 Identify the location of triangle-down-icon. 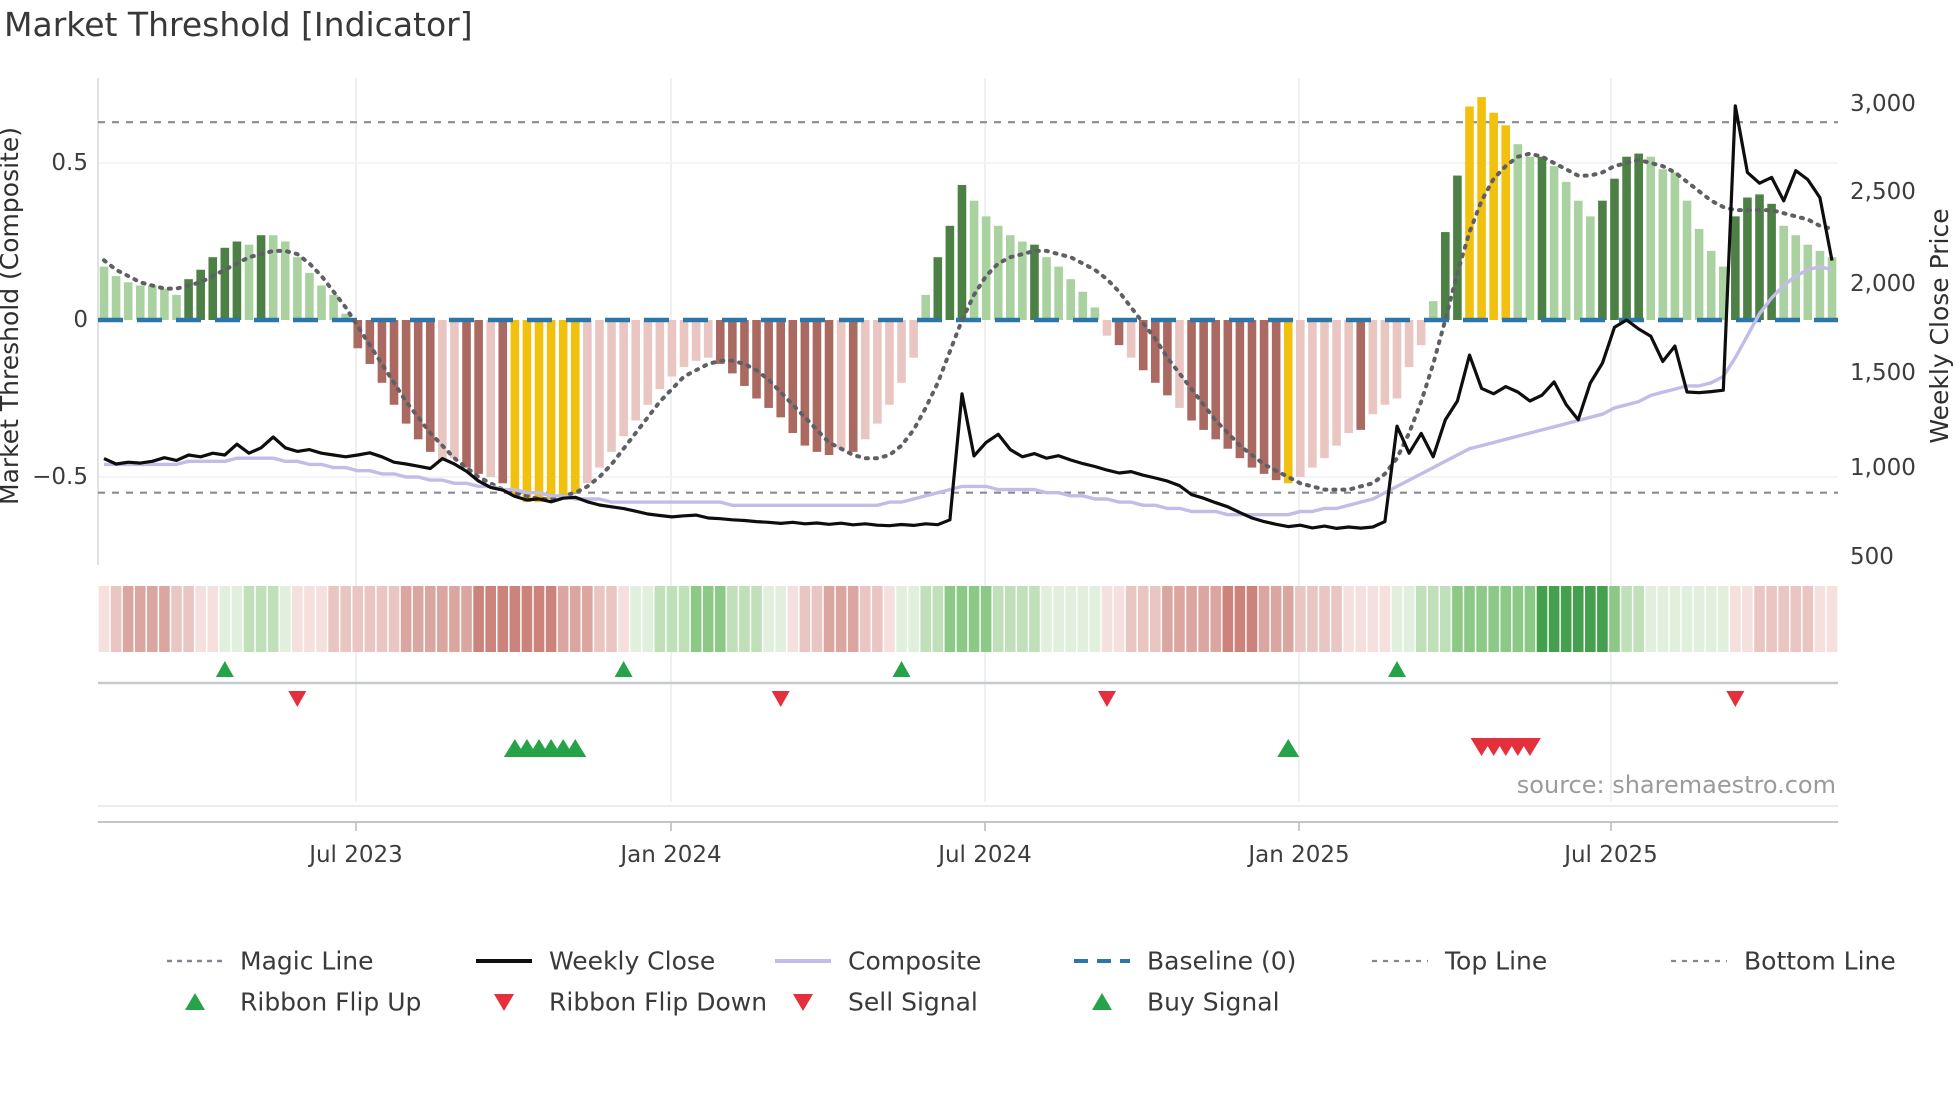
(803, 1002).